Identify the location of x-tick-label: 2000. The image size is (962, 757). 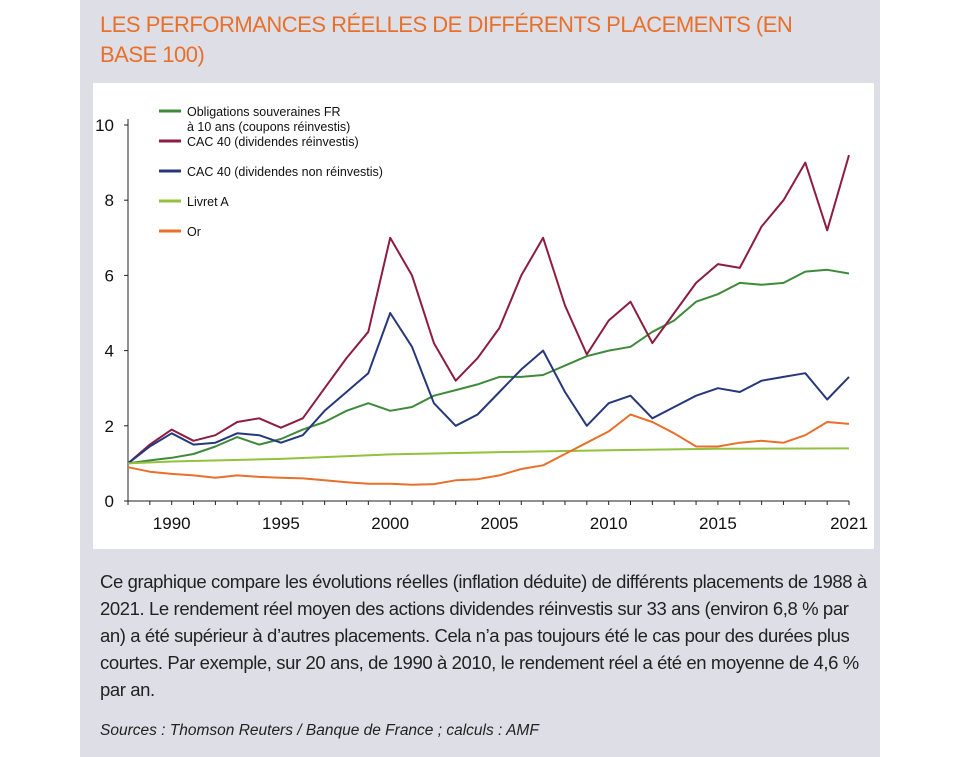
(390, 523).